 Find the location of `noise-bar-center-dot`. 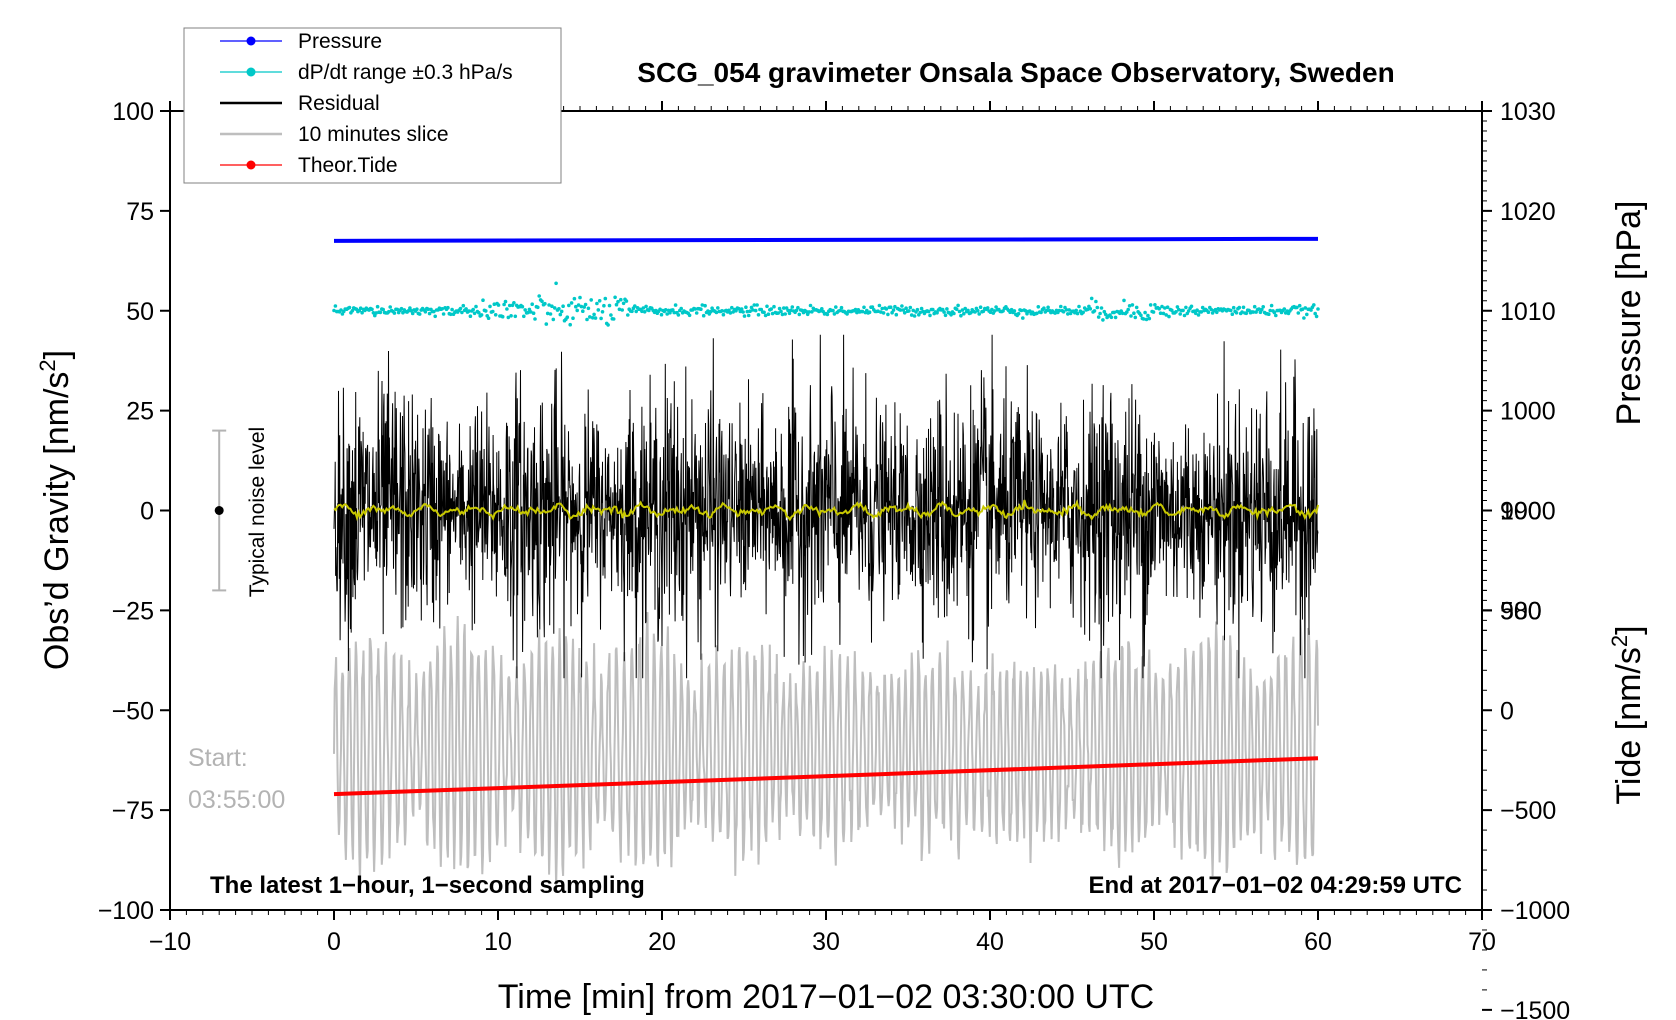

noise-bar-center-dot is located at coordinates (219, 510).